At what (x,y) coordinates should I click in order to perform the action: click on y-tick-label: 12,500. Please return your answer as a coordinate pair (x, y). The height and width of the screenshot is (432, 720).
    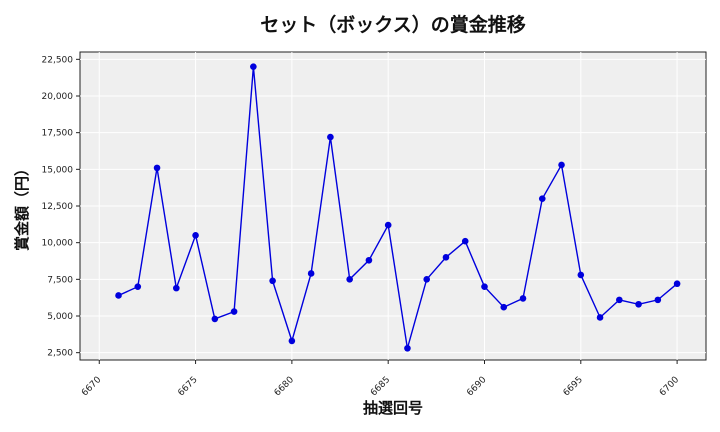
    Looking at the image, I should click on (58, 207).